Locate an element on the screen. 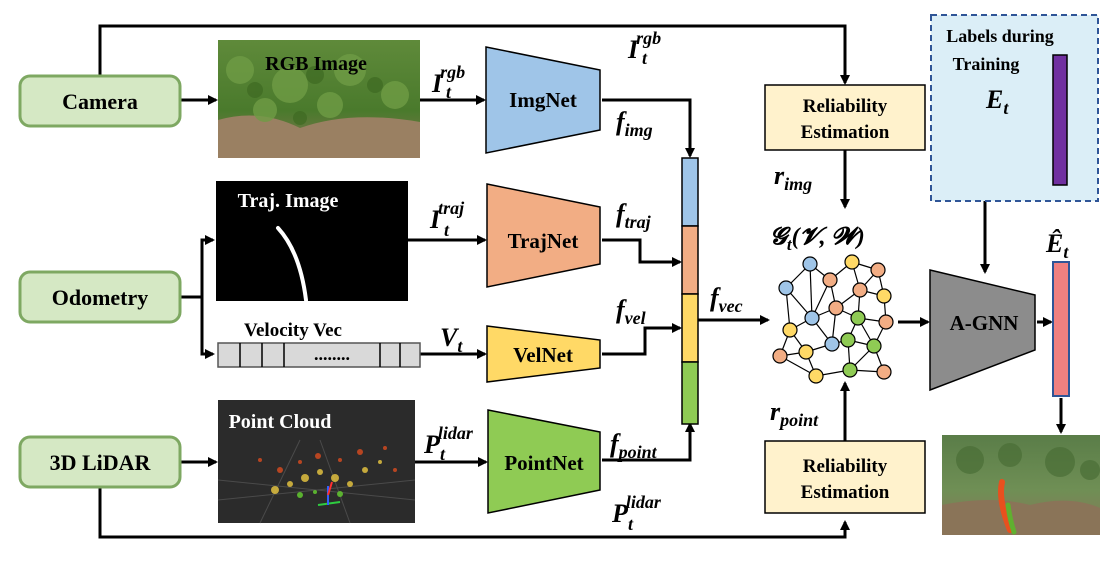 This screenshot has height=563, width=1115. svg-text: Itraj is located at coordinates (447, 216).